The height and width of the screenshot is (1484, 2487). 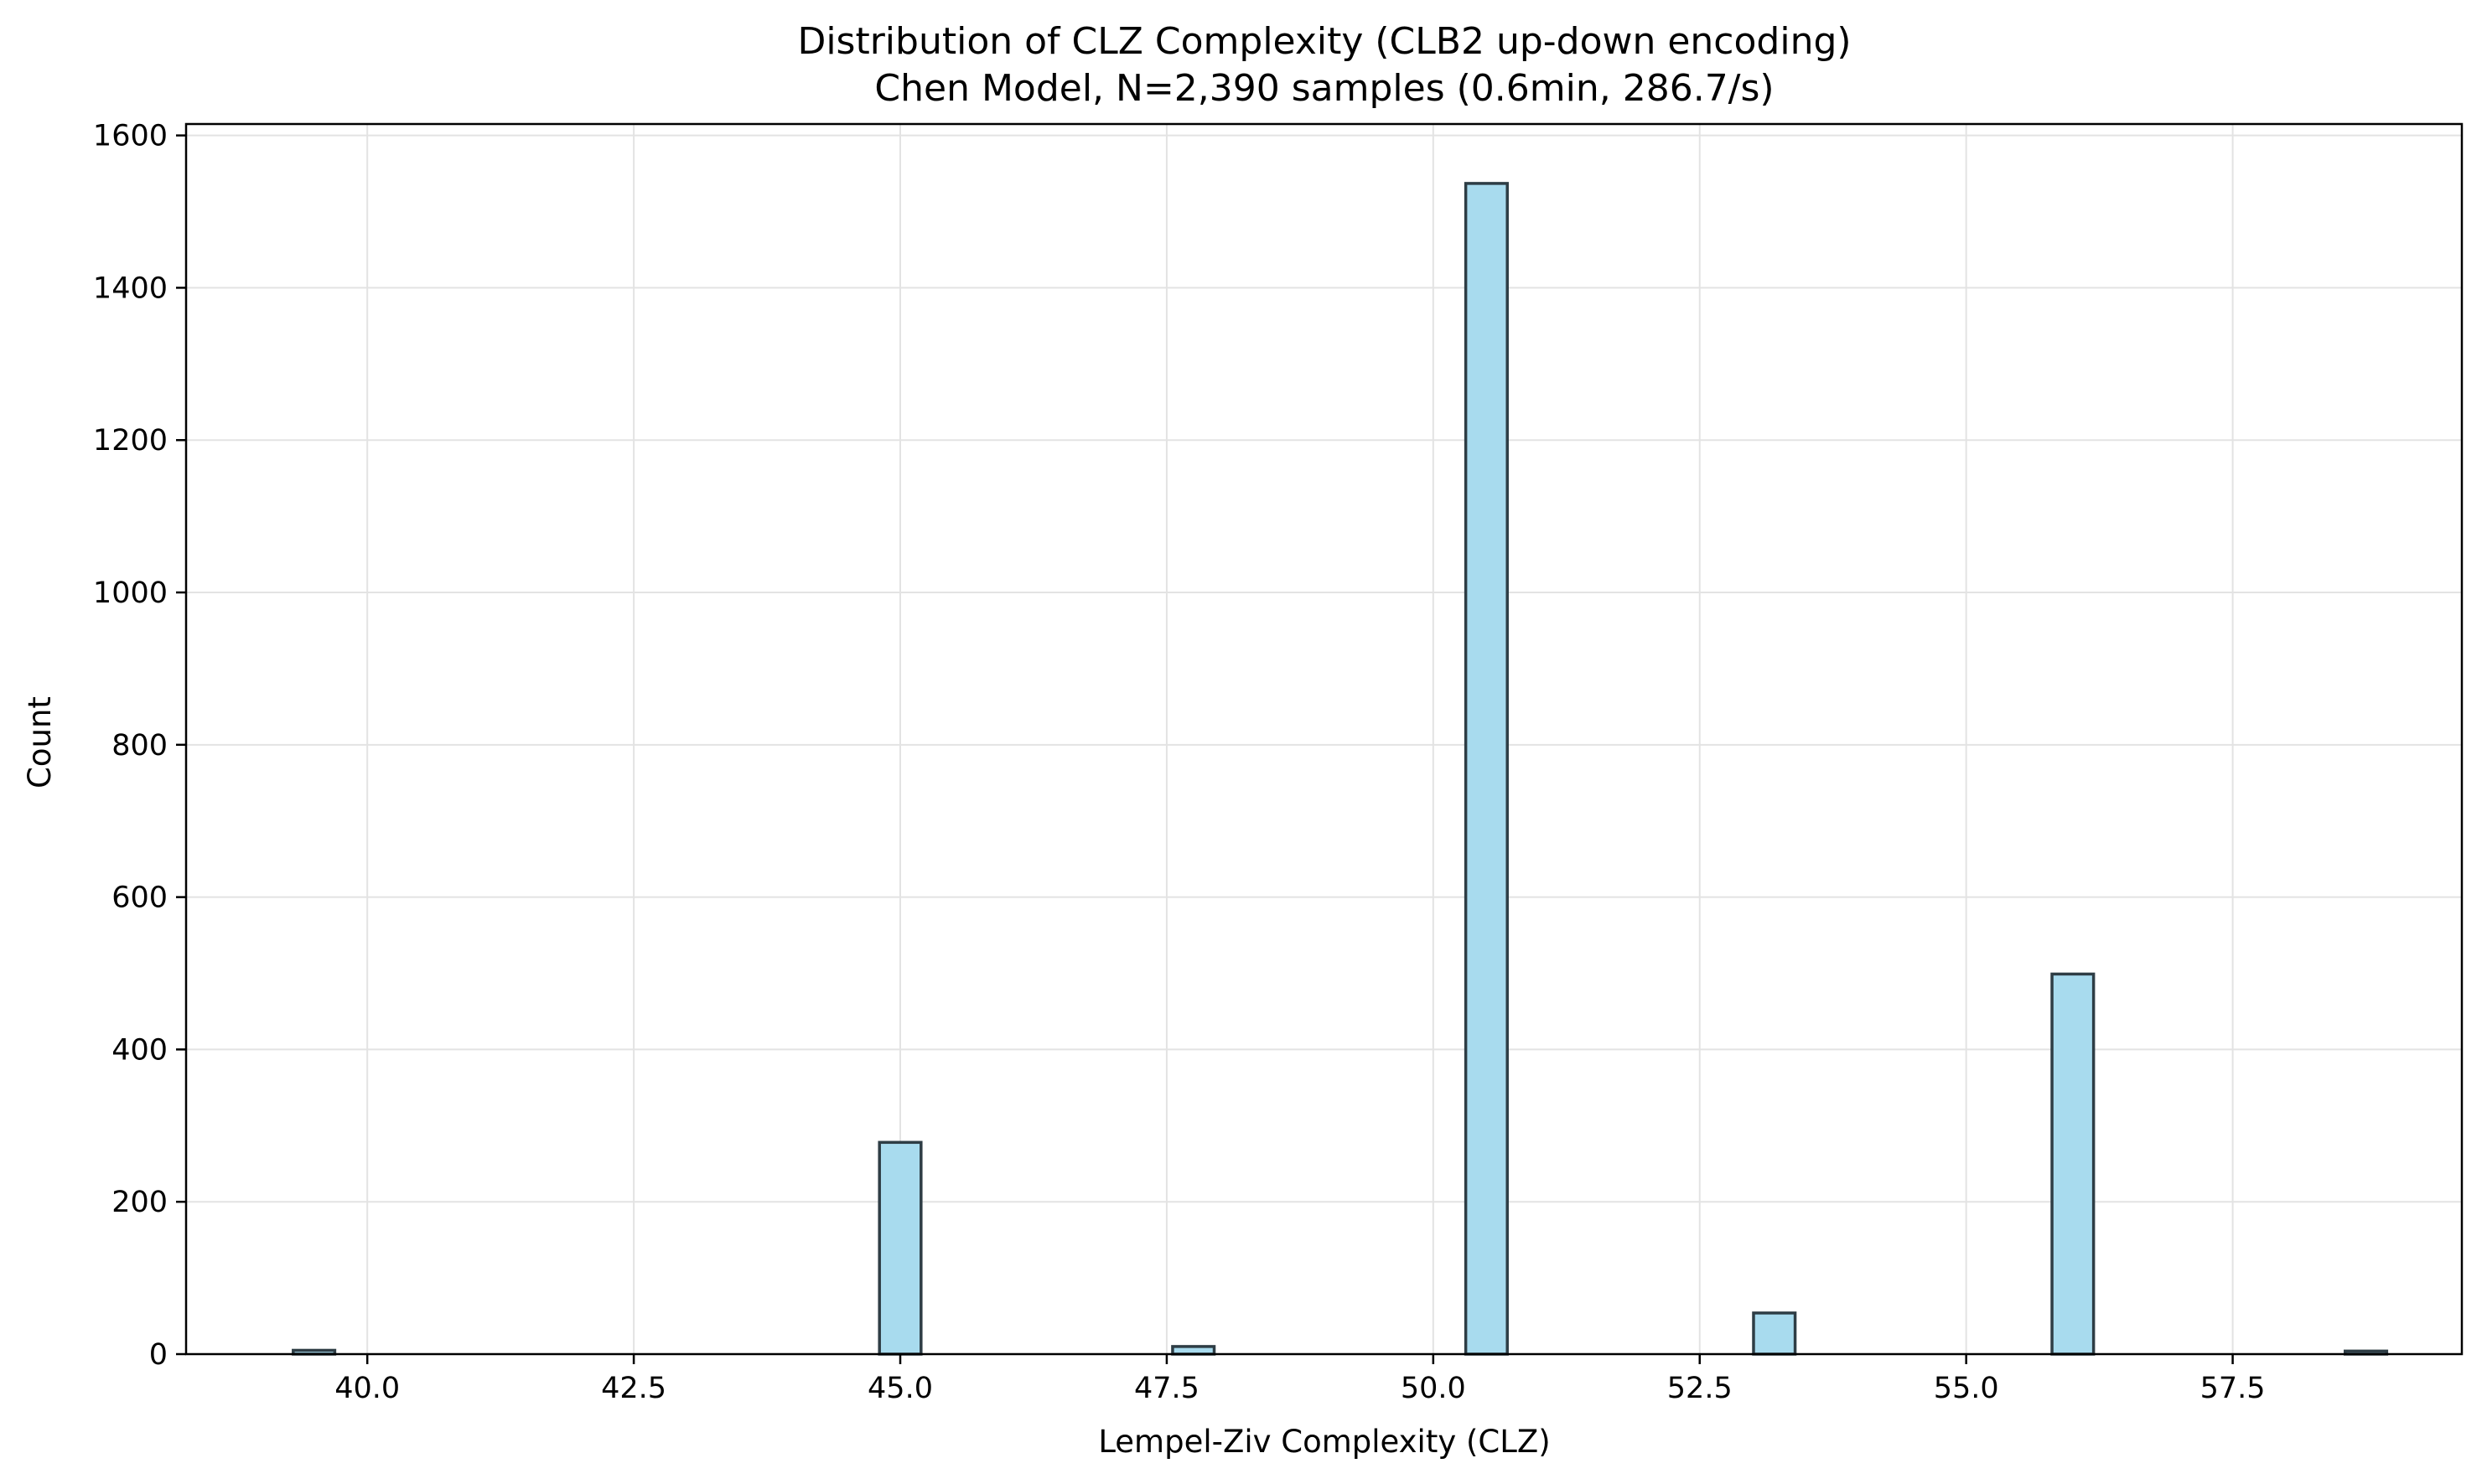 What do you see at coordinates (1324, 1442) in the screenshot?
I see `x-axis-label: Lempel-Ziv Complexity (CLZ)` at bounding box center [1324, 1442].